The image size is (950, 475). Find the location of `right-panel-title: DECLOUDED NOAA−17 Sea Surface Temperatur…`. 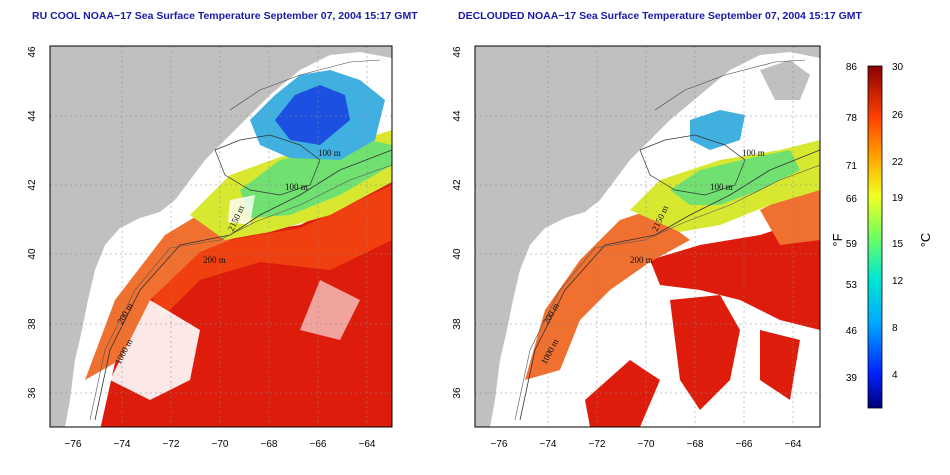

right-panel-title: DECLOUDED NOAA−17 Sea Surface Temperatur… is located at coordinates (660, 16).